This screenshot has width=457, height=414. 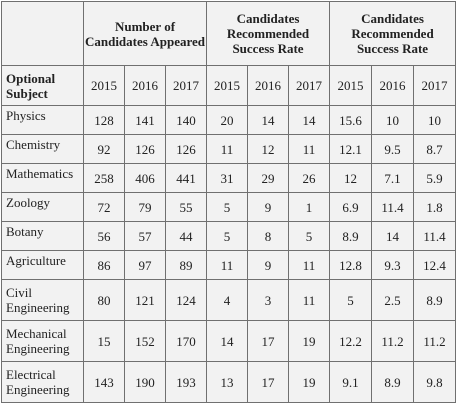 What do you see at coordinates (435, 382) in the screenshot?
I see `value-cell: 9.8` at bounding box center [435, 382].